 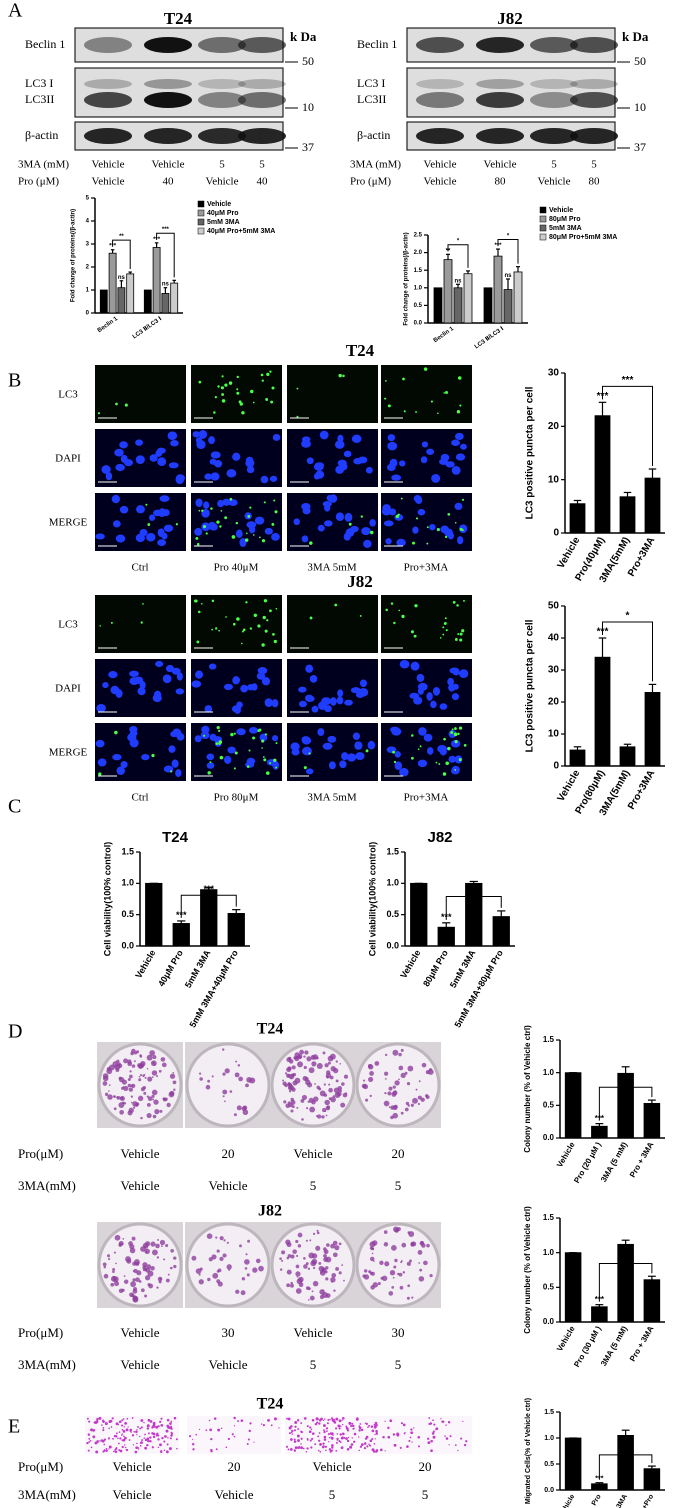 What do you see at coordinates (127, 945) in the screenshot?
I see `y-tick-label: 0.0` at bounding box center [127, 945].